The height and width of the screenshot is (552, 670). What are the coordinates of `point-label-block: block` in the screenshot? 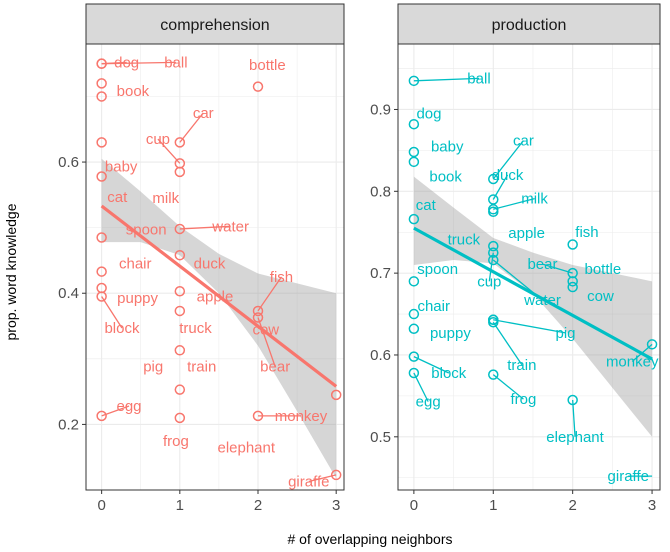 It's located at (449, 373).